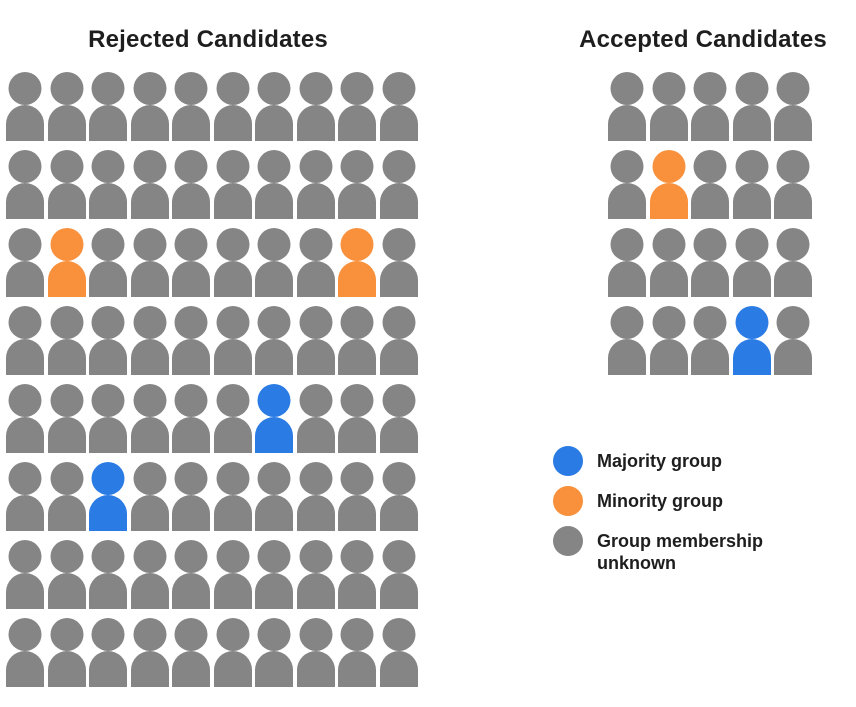 Image resolution: width=856 pixels, height=707 pixels. What do you see at coordinates (208, 39) in the screenshot?
I see `rejected-chart-title: Rejected Candidates` at bounding box center [208, 39].